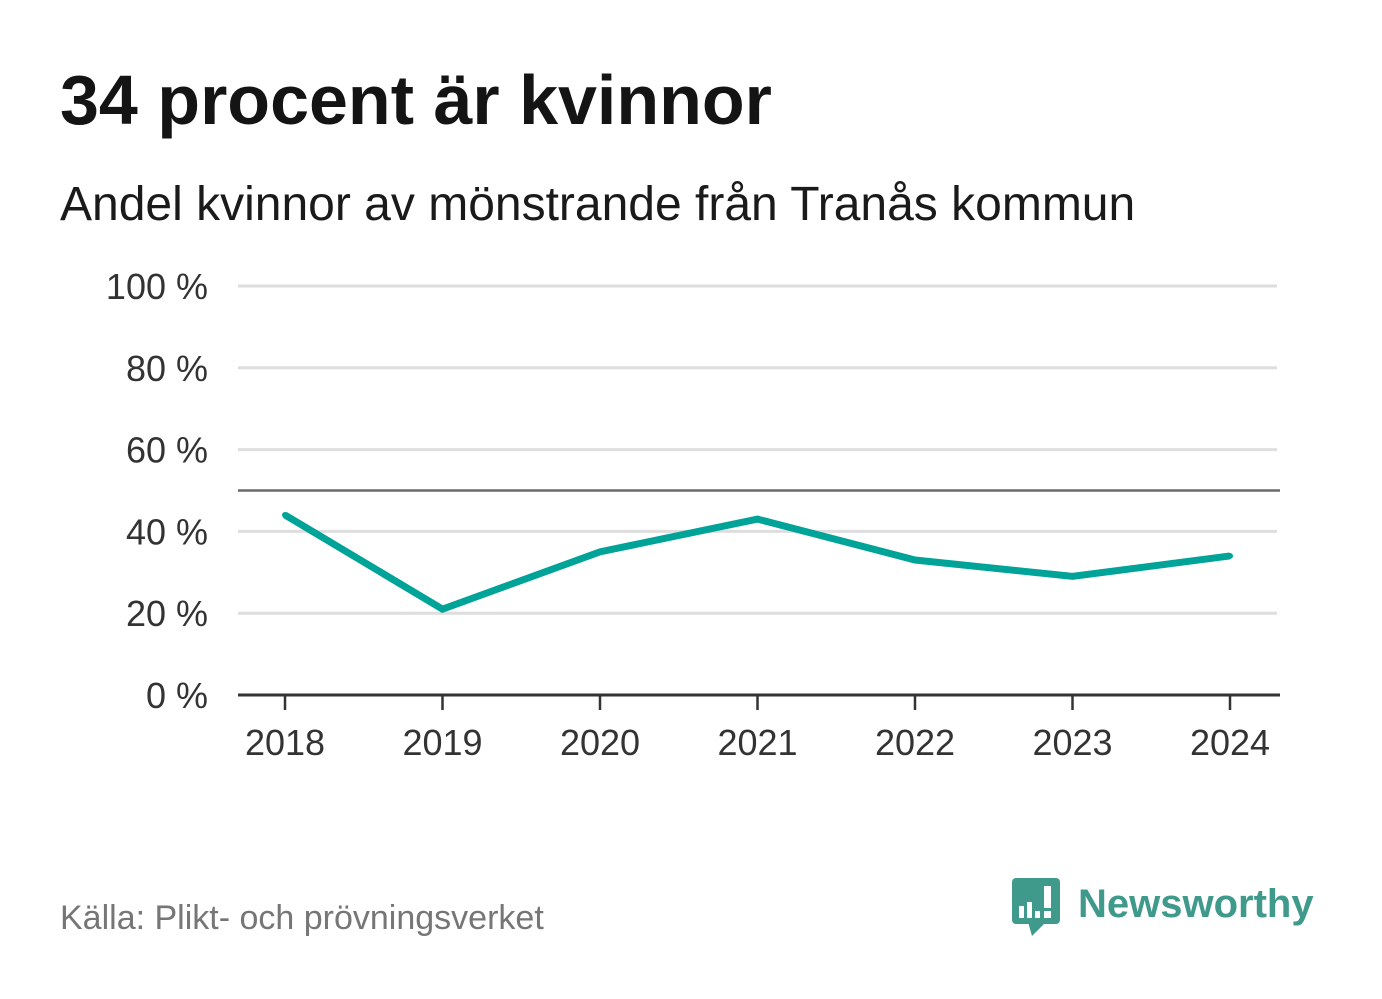 The image size is (1382, 999). Describe the element at coordinates (416, 100) in the screenshot. I see `chart-title: 34 procent är kvinnor` at that location.